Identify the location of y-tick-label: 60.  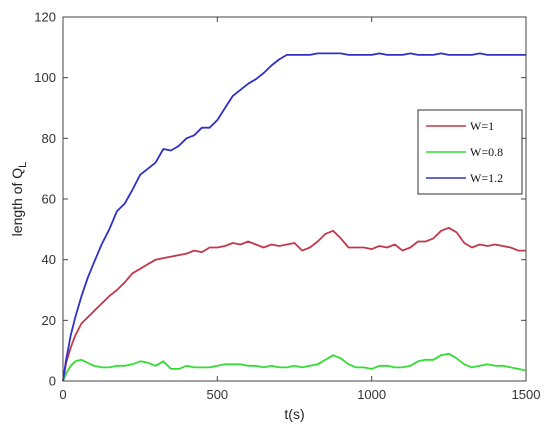
(49, 199).